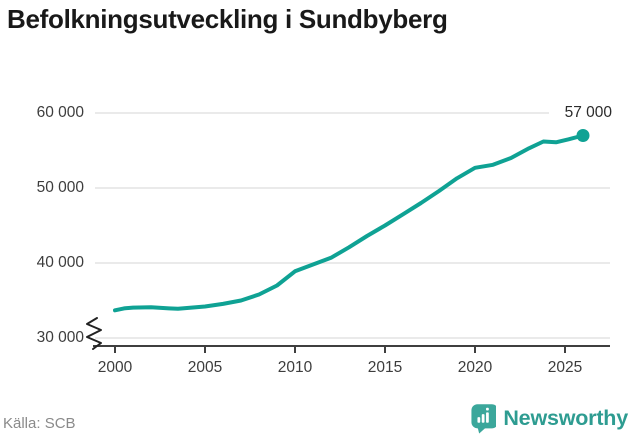 The width and height of the screenshot is (631, 439). I want to click on y-axis-label: 50 000, so click(60, 187).